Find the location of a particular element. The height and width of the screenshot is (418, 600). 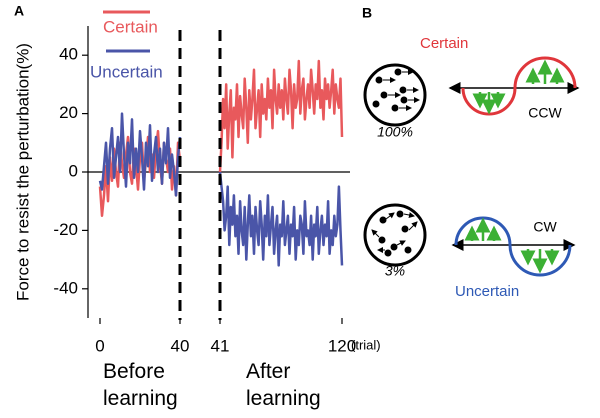

x-tick-label: 41 is located at coordinates (220, 345).